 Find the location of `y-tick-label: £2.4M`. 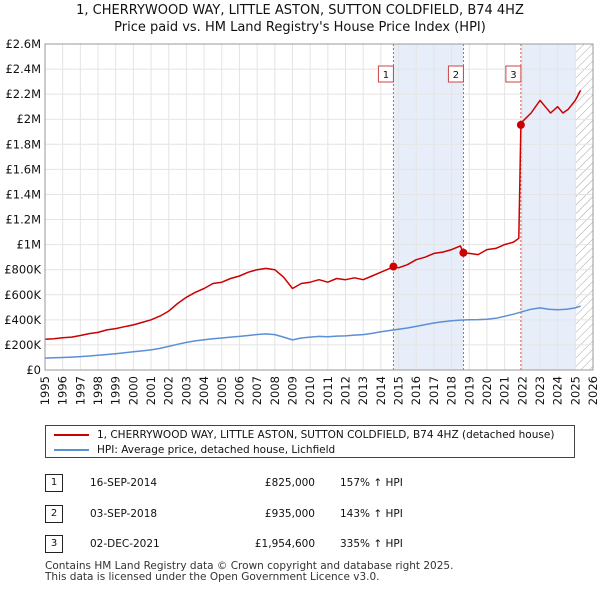

y-tick-label: £2.4M is located at coordinates (23, 69).